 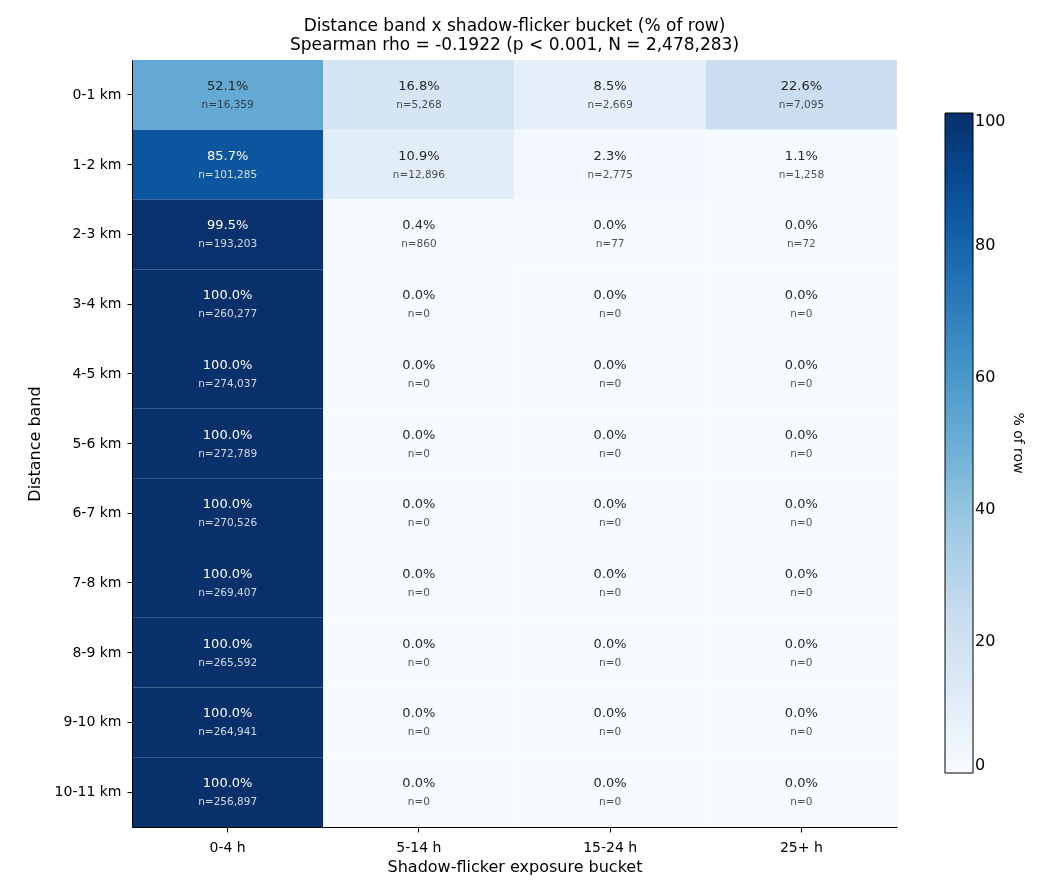 What do you see at coordinates (97, 512) in the screenshot?
I see `y-tick-label: 6-7 km` at bounding box center [97, 512].